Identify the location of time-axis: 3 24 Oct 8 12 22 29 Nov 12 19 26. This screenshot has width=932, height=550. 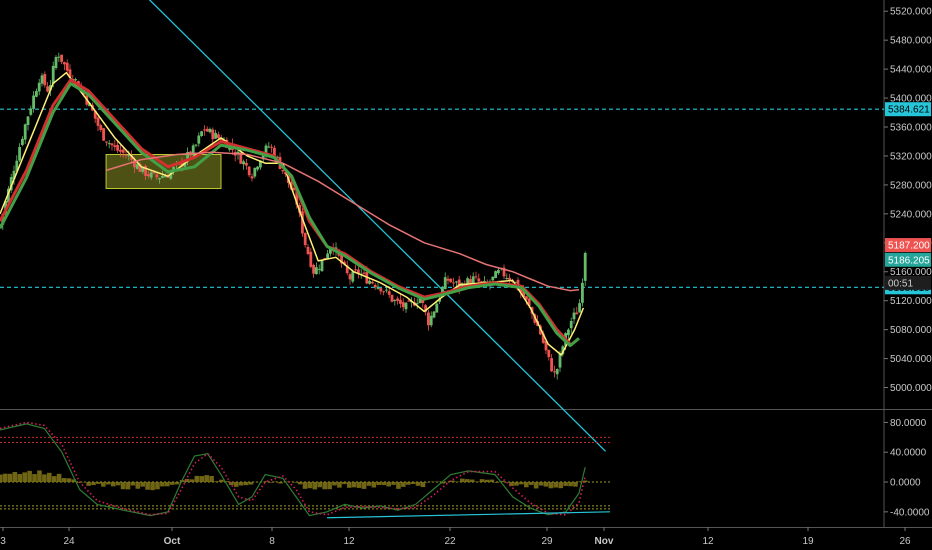
(455, 537).